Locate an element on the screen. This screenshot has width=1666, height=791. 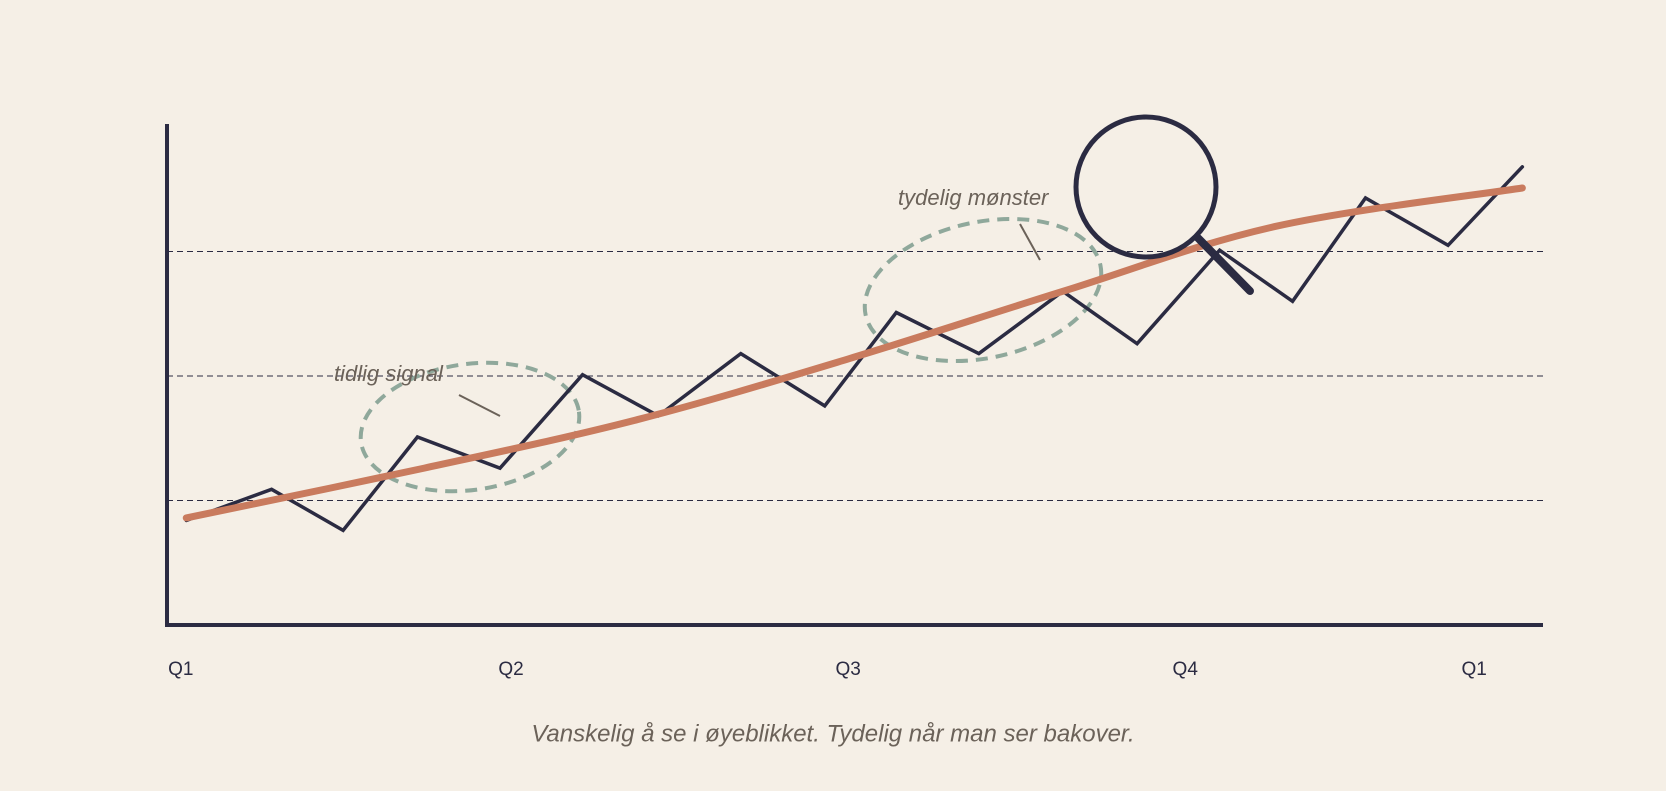
x-tick-label: Q3 is located at coordinates (847, 669).